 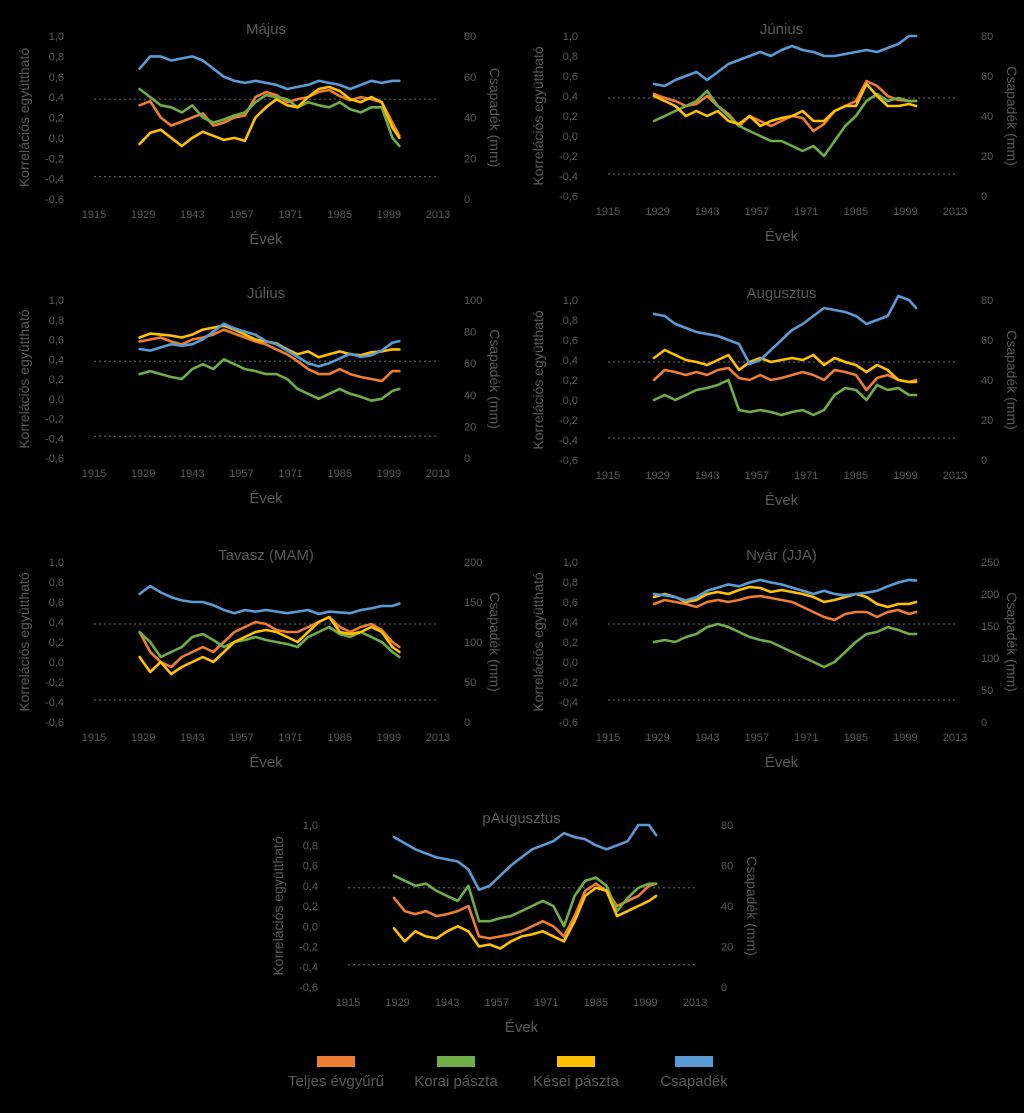 I want to click on chart-title: Nyár (JJA), so click(x=781, y=555).